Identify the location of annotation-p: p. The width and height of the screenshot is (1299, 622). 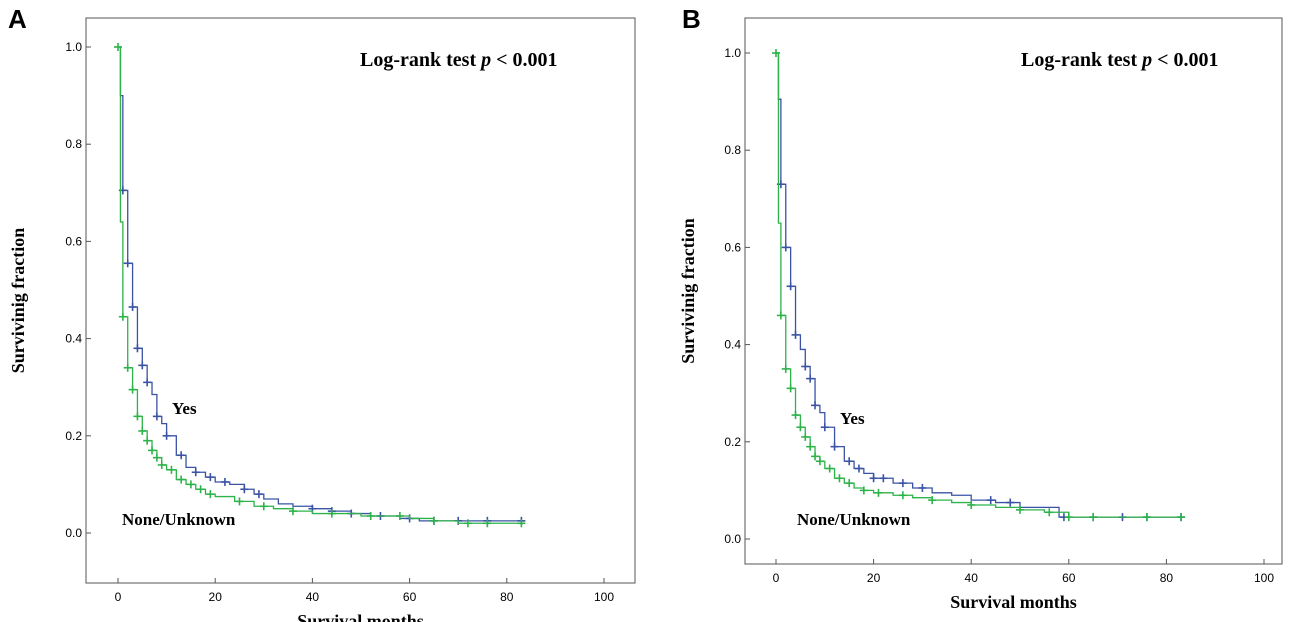
(485, 60).